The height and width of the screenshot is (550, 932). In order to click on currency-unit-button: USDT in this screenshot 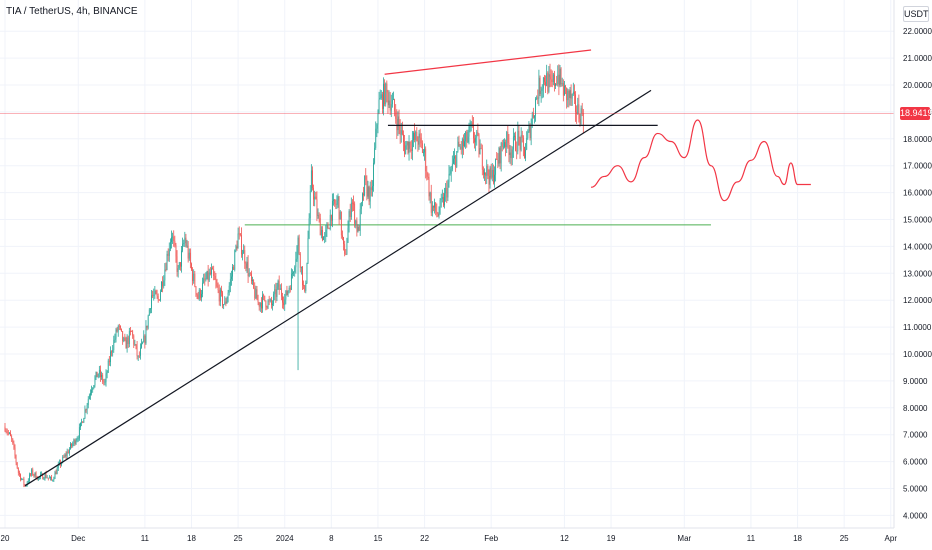, I will do `click(916, 14)`.